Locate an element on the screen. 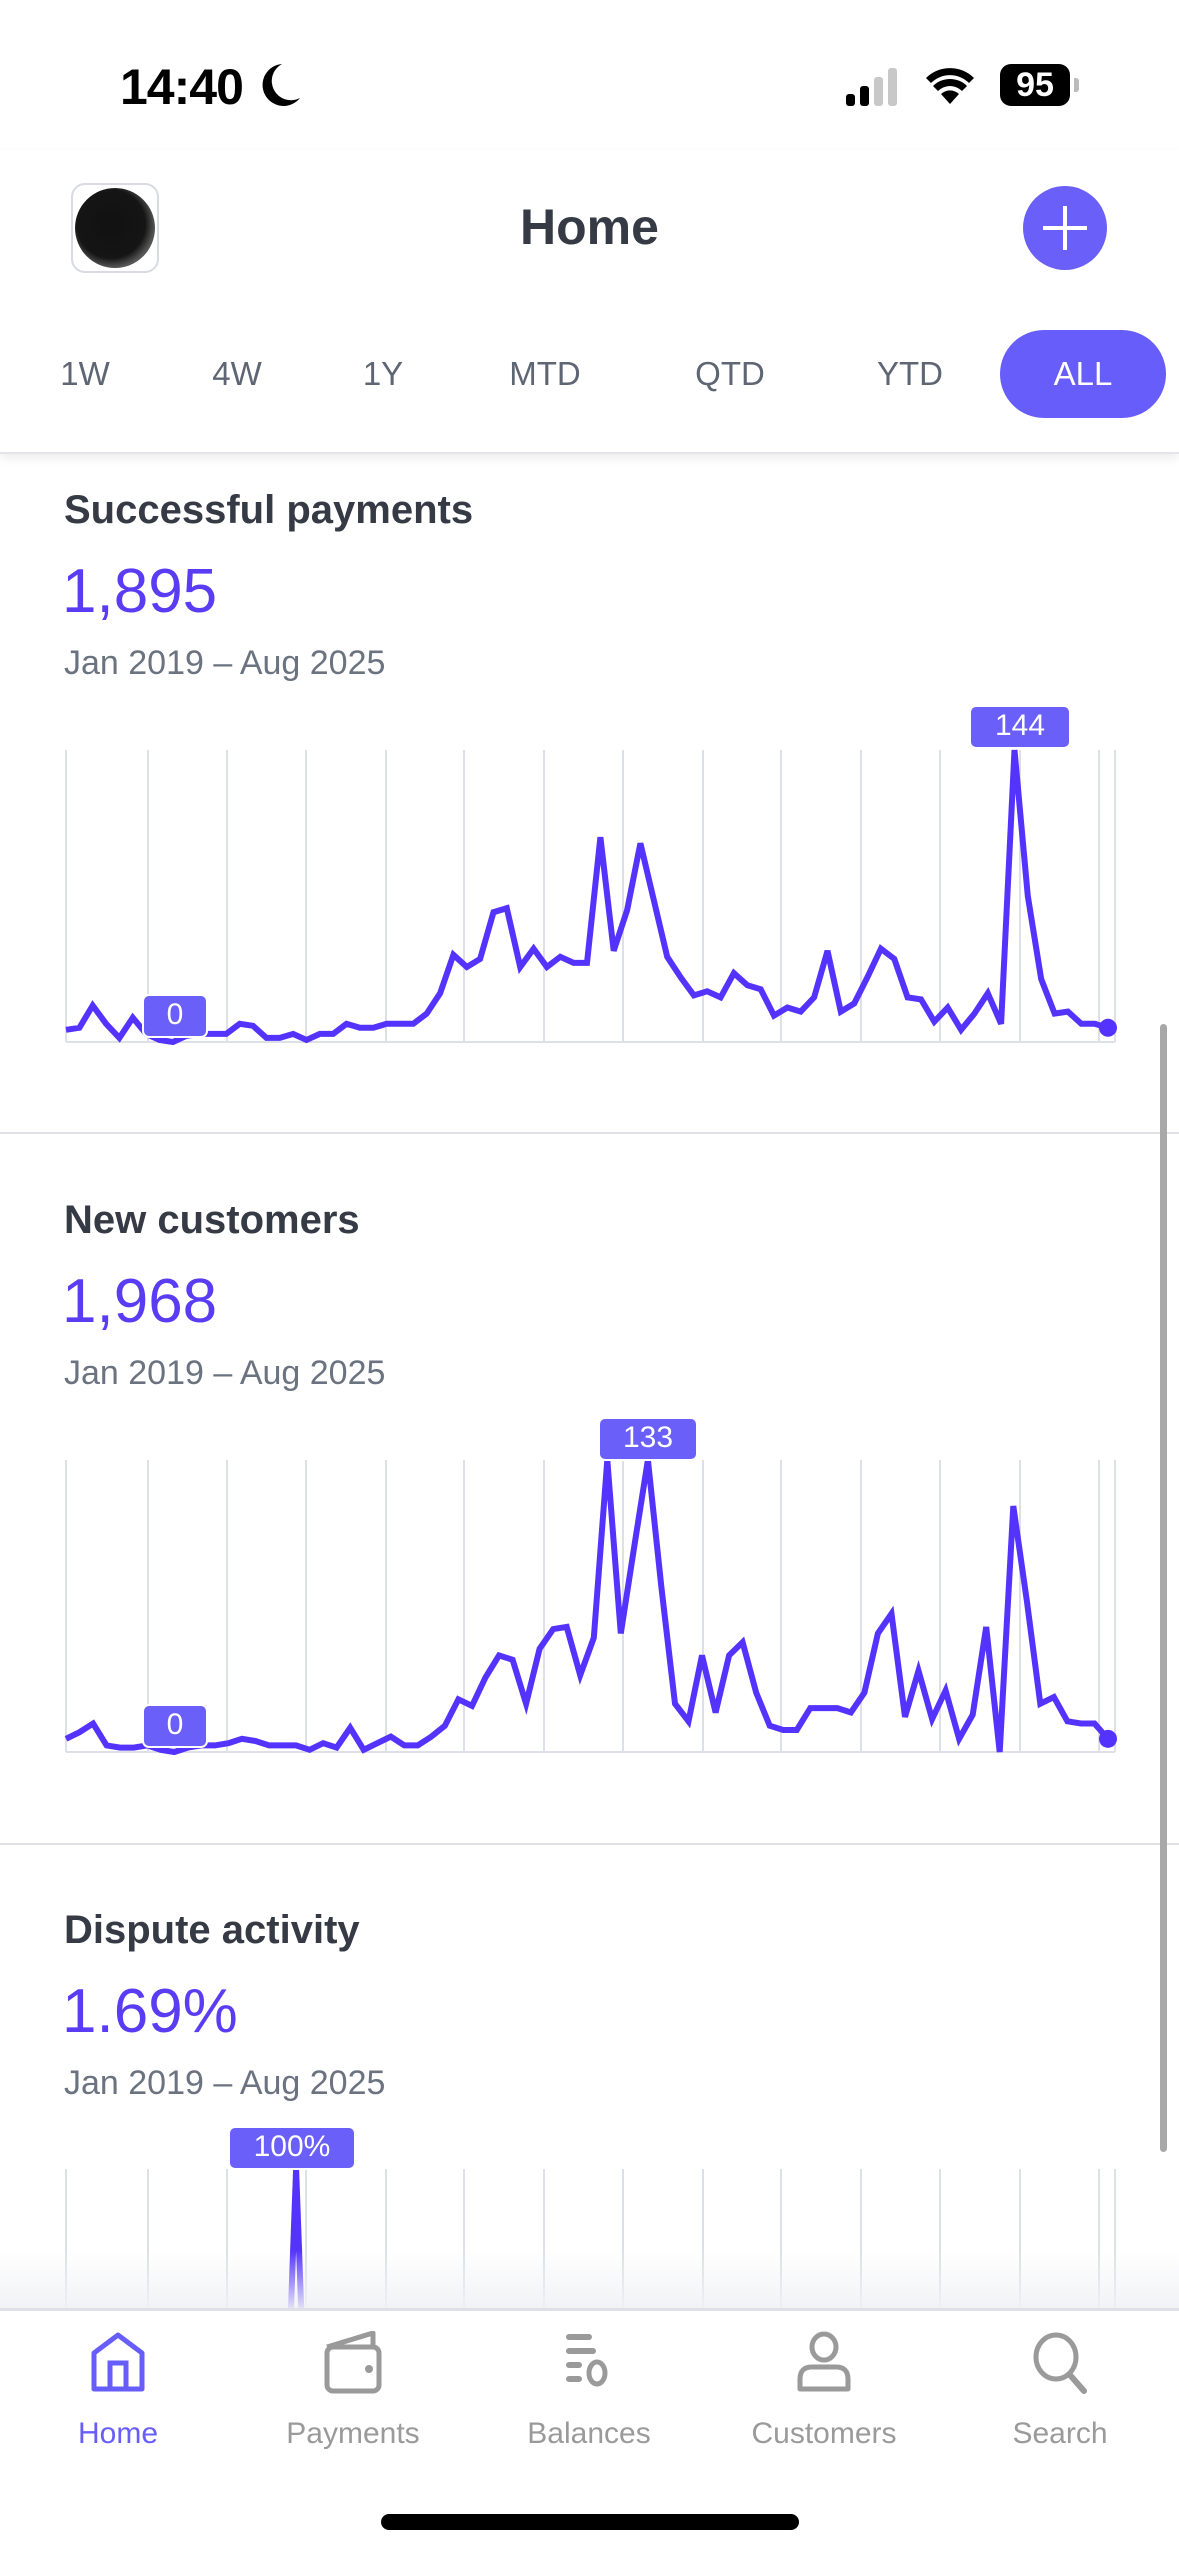 This screenshot has height=2559, width=1179. section-title-new-customers: New customers is located at coordinates (212, 1220).